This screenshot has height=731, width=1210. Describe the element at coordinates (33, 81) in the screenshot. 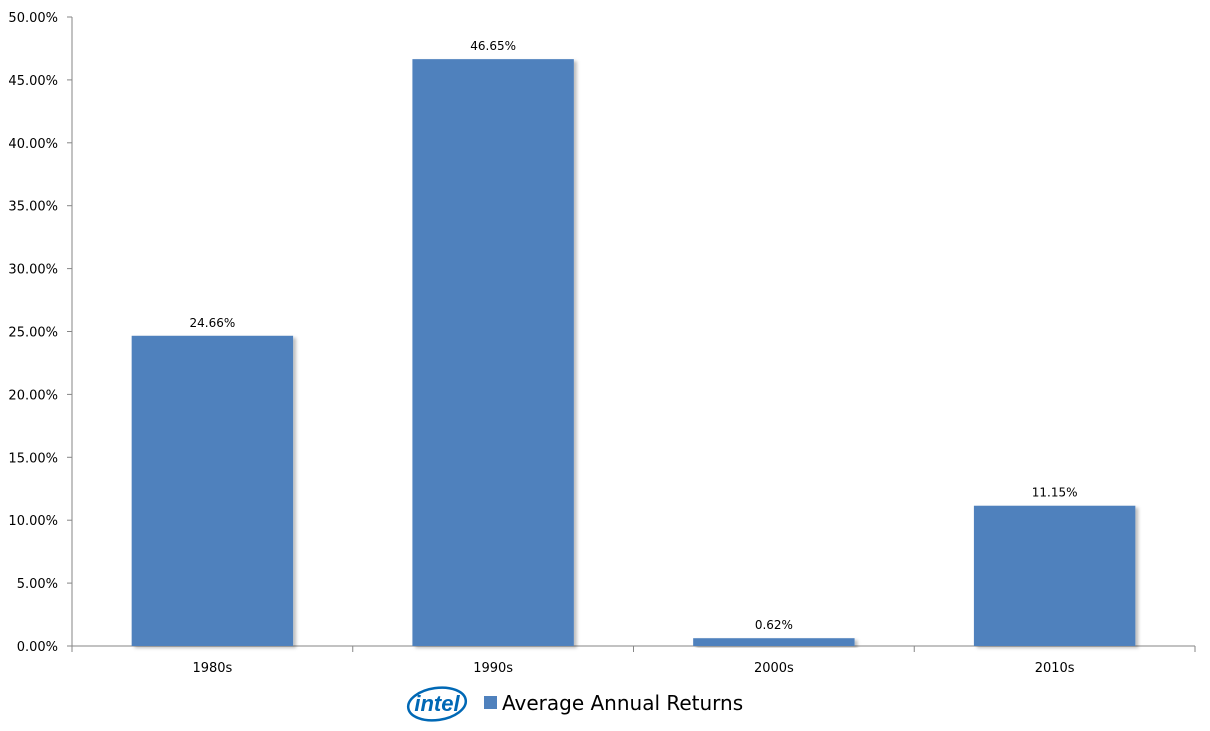

I see `y-tick-label: 45.00%` at that location.